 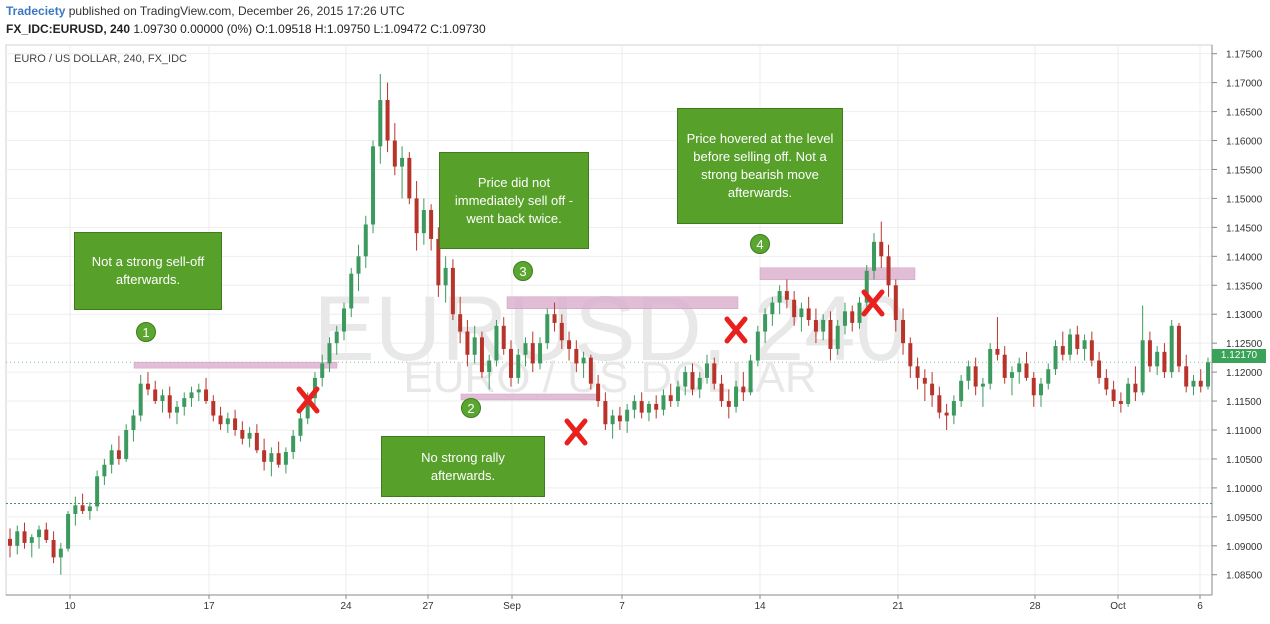 What do you see at coordinates (512, 606) in the screenshot?
I see `x-tick-label: Sep` at bounding box center [512, 606].